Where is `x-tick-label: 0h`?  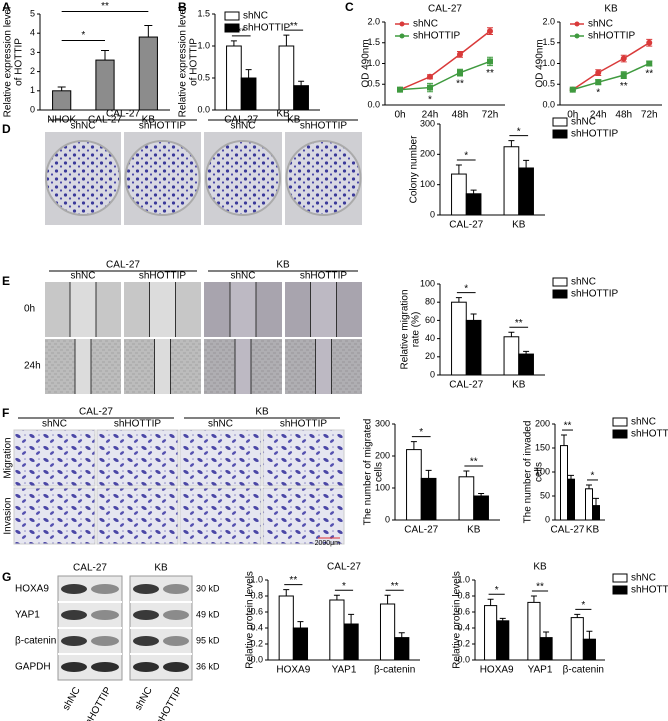 x-tick-label: 0h is located at coordinates (399, 115).